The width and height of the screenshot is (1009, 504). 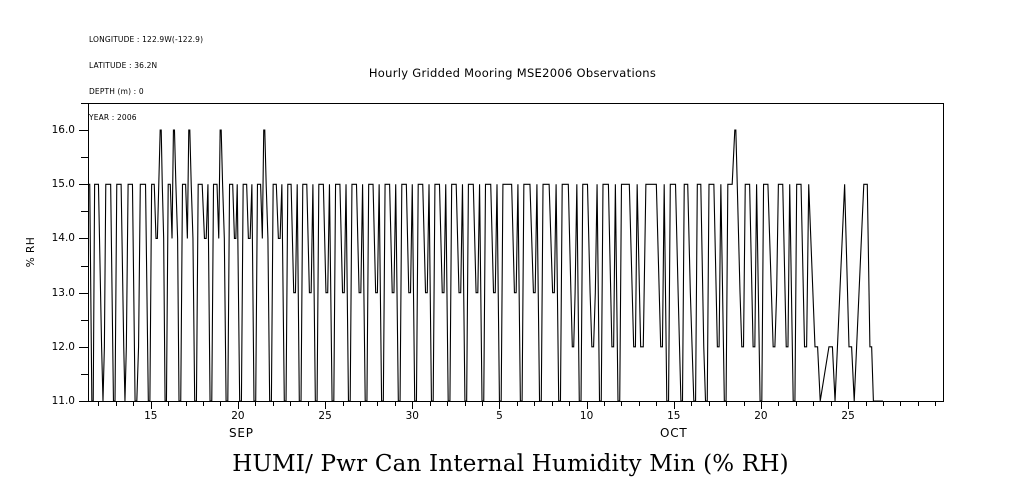 I want to click on metadata-depth: DEPTH (m) : 0, so click(x=116, y=91).